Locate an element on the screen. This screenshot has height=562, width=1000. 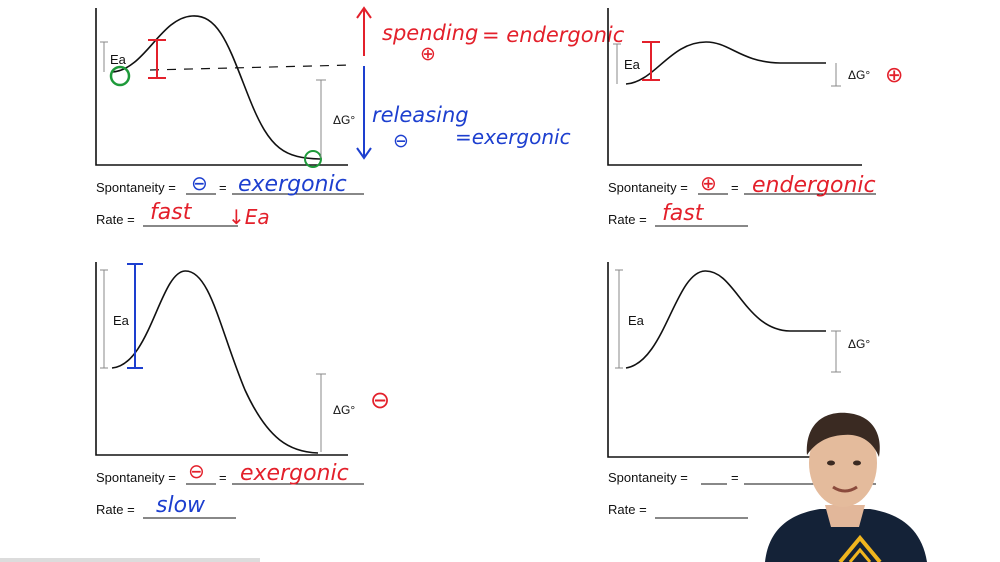
diagram-3-axes is located at coordinates (221, 359).